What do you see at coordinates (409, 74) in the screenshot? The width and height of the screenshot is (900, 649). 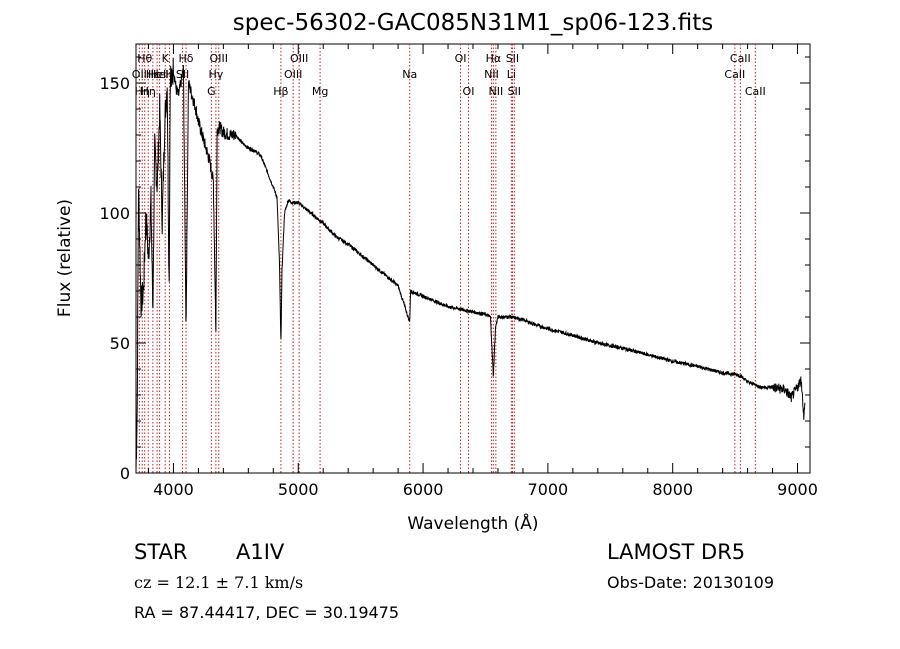 I see `line-marker-label-18: Na` at bounding box center [409, 74].